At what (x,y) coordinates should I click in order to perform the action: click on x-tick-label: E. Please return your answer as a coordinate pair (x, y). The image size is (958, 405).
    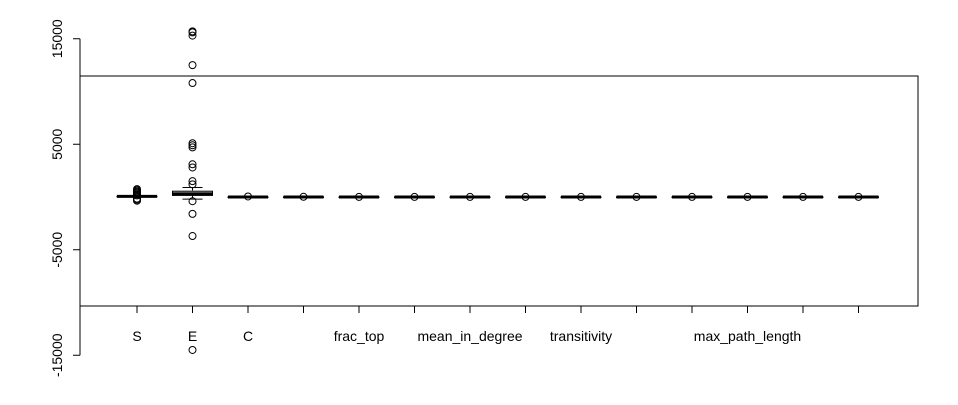
    Looking at the image, I should click on (192, 336).